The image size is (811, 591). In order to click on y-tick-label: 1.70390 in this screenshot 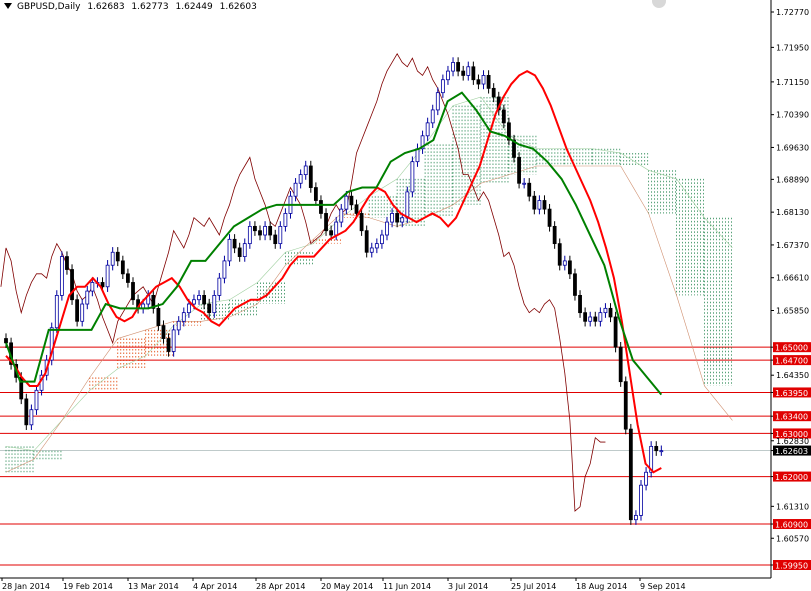, I will do `click(792, 115)`.